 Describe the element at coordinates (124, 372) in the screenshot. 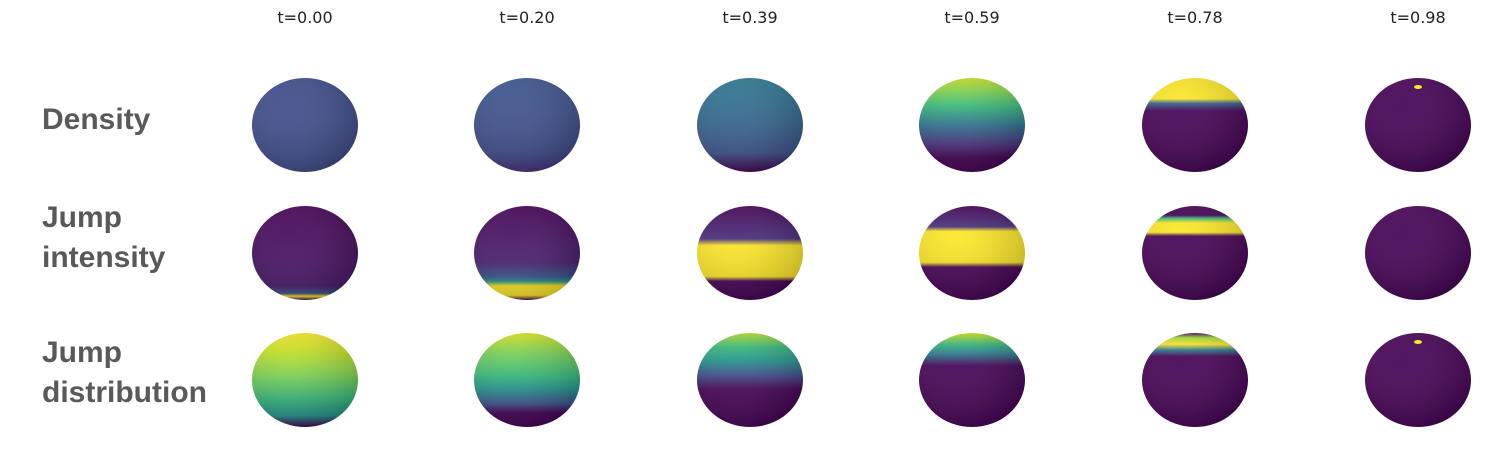

I see `row-label: Jump distribution` at that location.